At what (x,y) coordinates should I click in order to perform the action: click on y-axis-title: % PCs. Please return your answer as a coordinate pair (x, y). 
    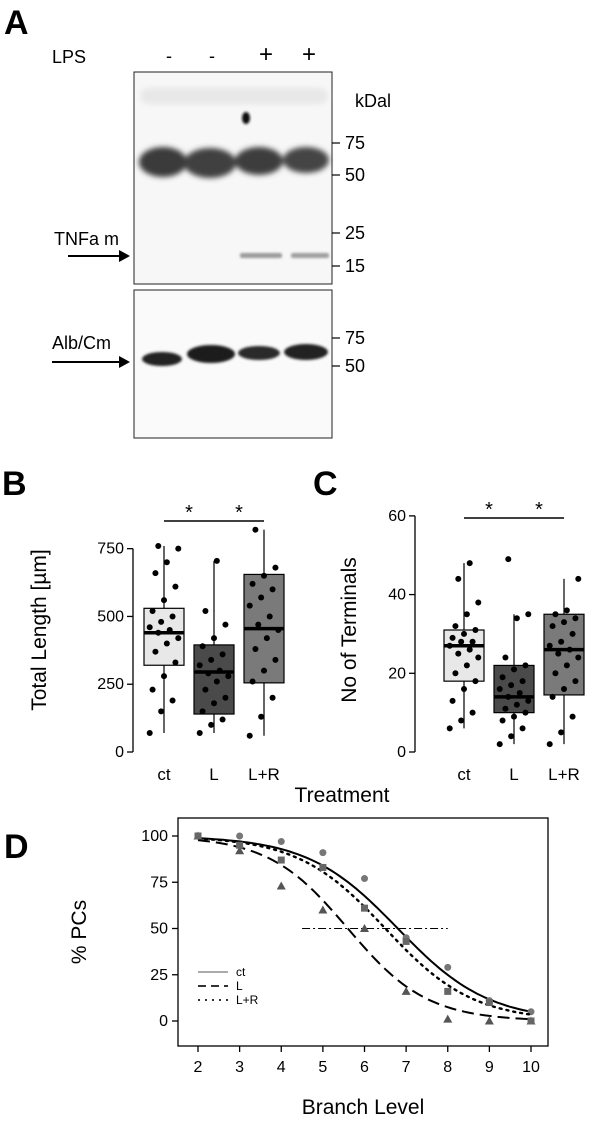
    Looking at the image, I should click on (79, 932).